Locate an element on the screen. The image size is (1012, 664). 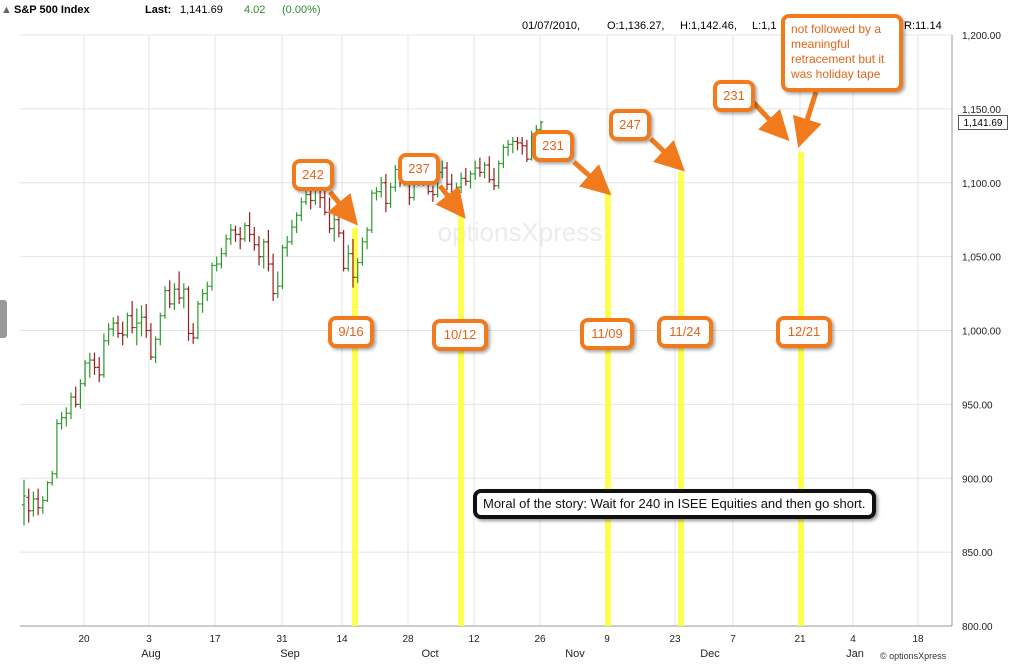
month-label: Oct is located at coordinates (429, 654).